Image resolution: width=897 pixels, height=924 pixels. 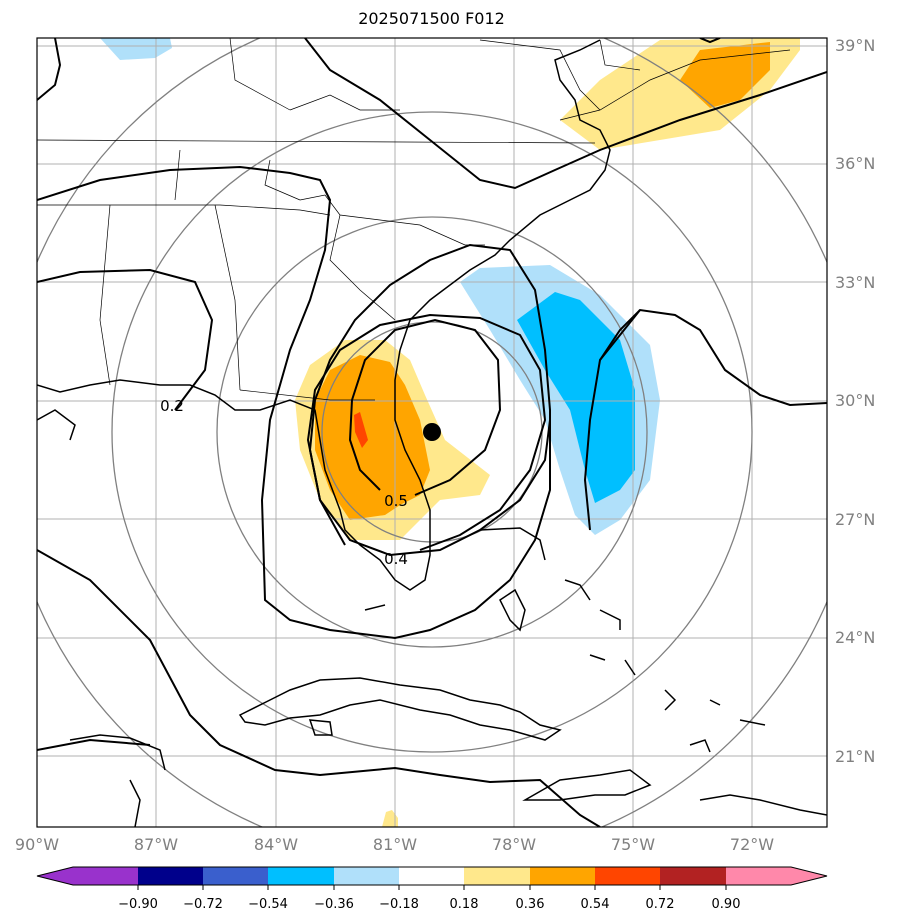 I want to click on map-title: 2025071500 F012, so click(x=431, y=18).